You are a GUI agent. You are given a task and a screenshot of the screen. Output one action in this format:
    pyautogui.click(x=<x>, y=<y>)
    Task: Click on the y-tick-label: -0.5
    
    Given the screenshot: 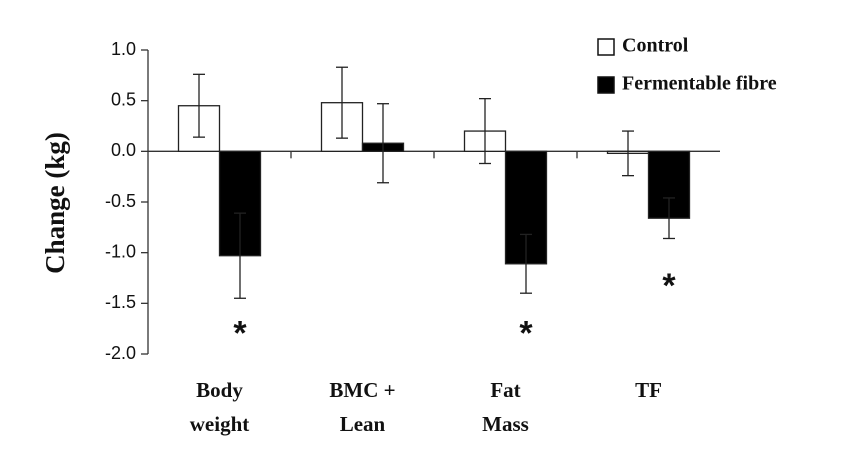 What is the action you would take?
    pyautogui.click(x=120, y=201)
    